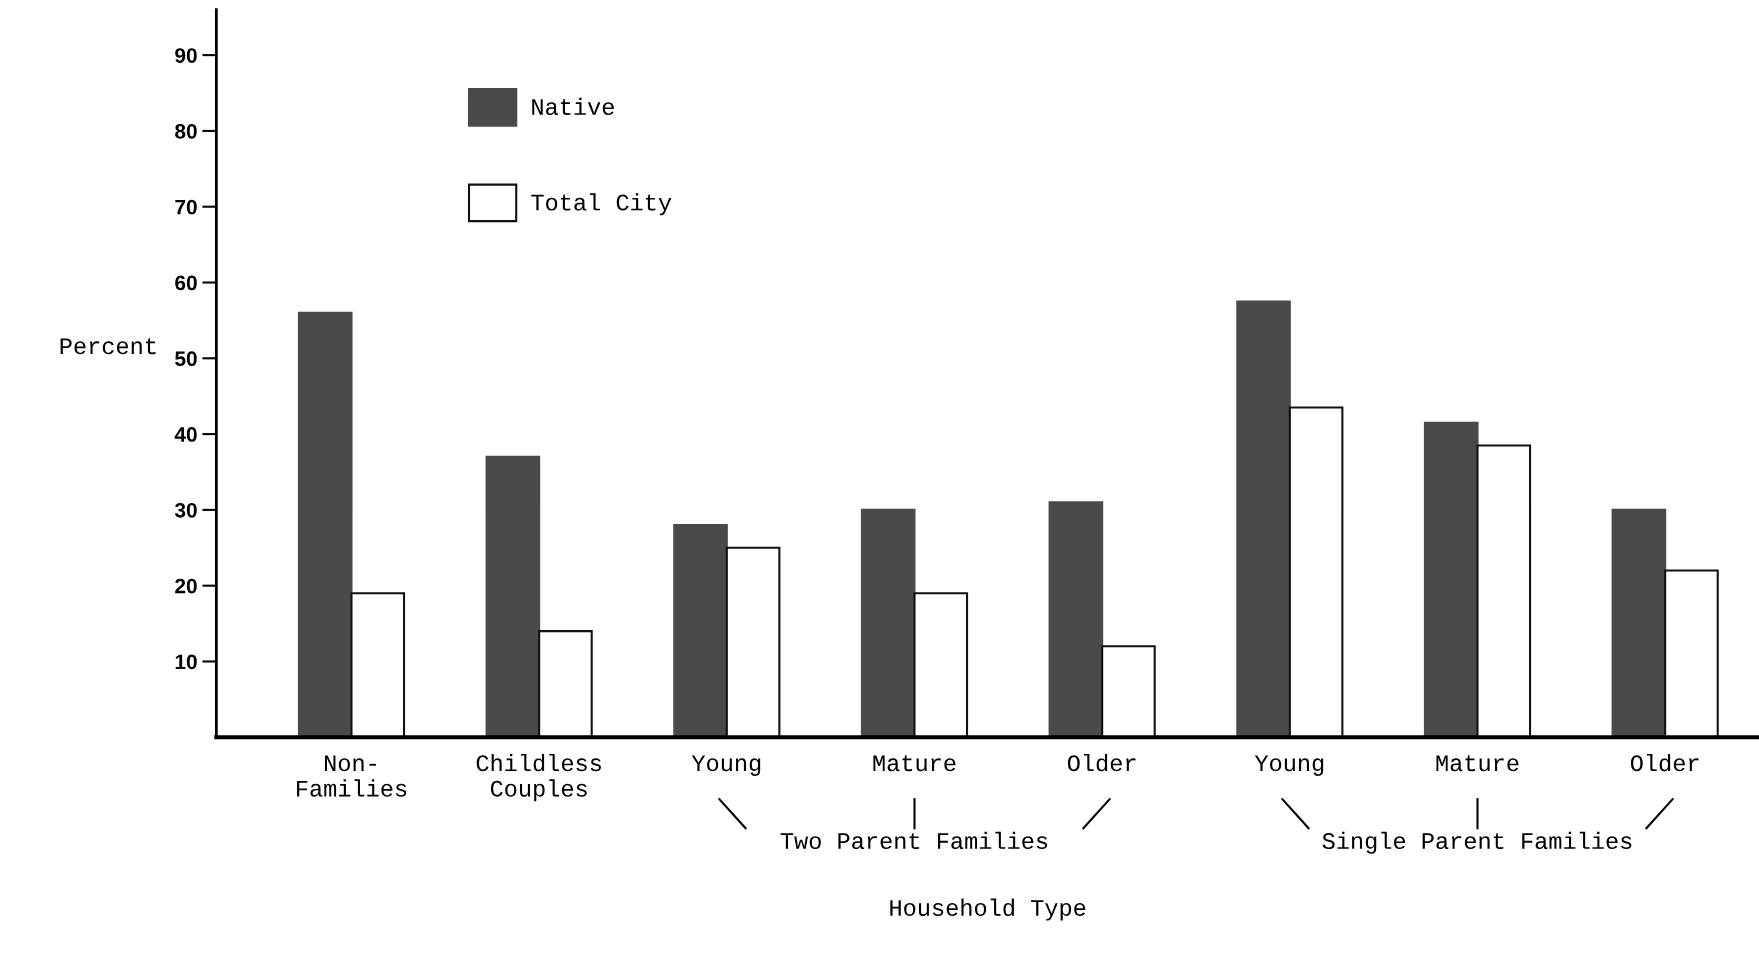 This screenshot has width=1759, height=965. What do you see at coordinates (1477, 842) in the screenshot?
I see `text: Single Parent Families` at bounding box center [1477, 842].